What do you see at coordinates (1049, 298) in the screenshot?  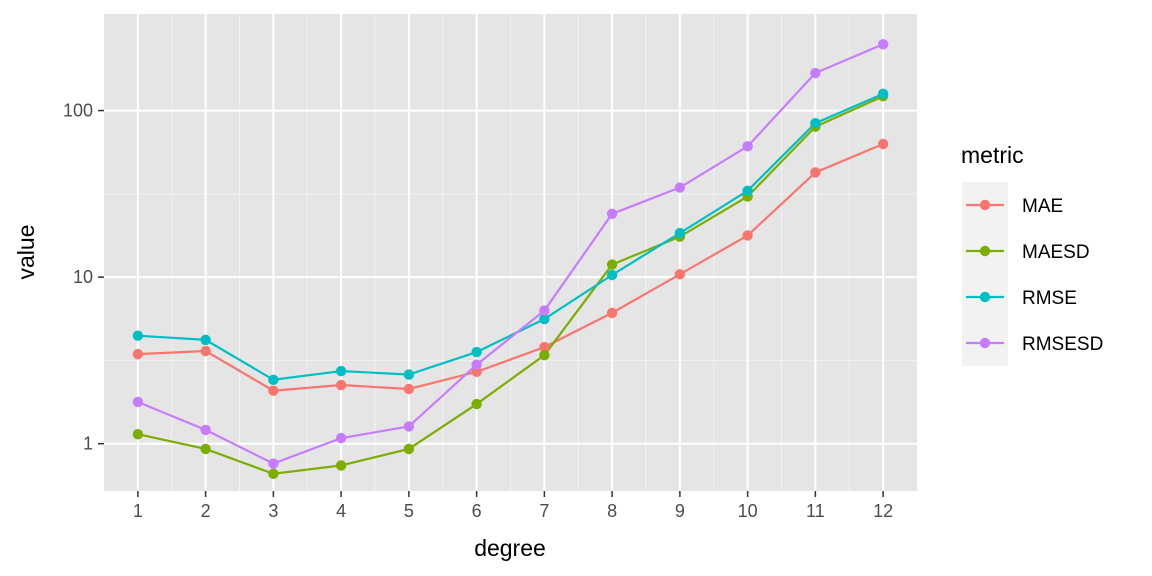 I see `legend-label: RMSE` at bounding box center [1049, 298].